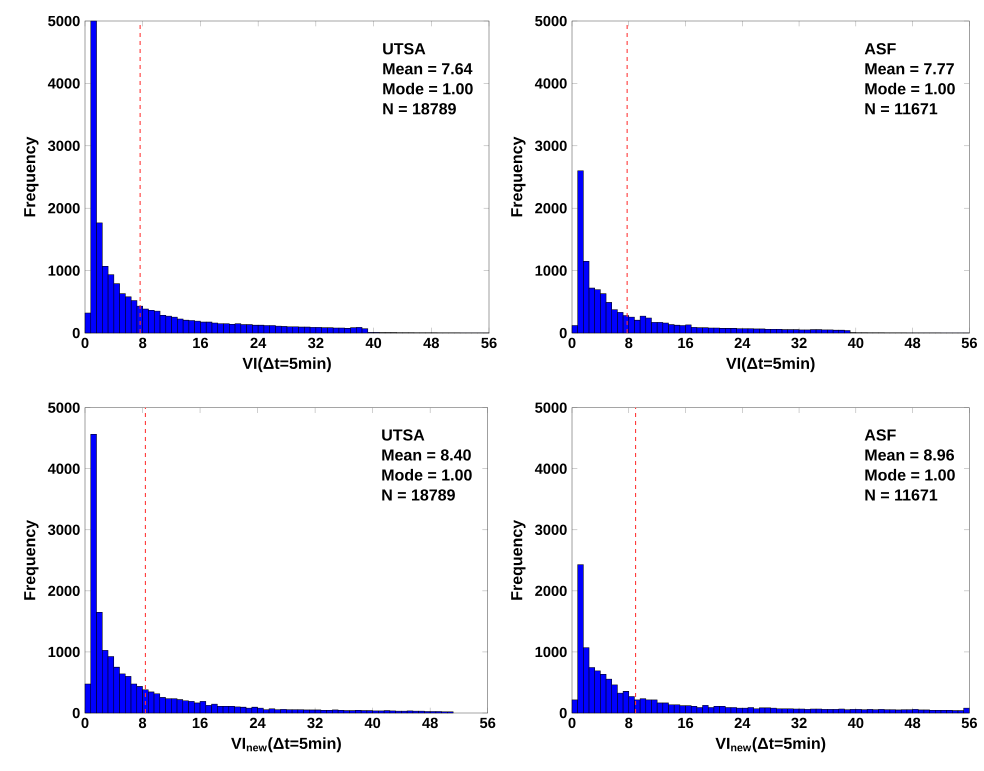  I want to click on annotation: Mean = 7.77, so click(909, 68).